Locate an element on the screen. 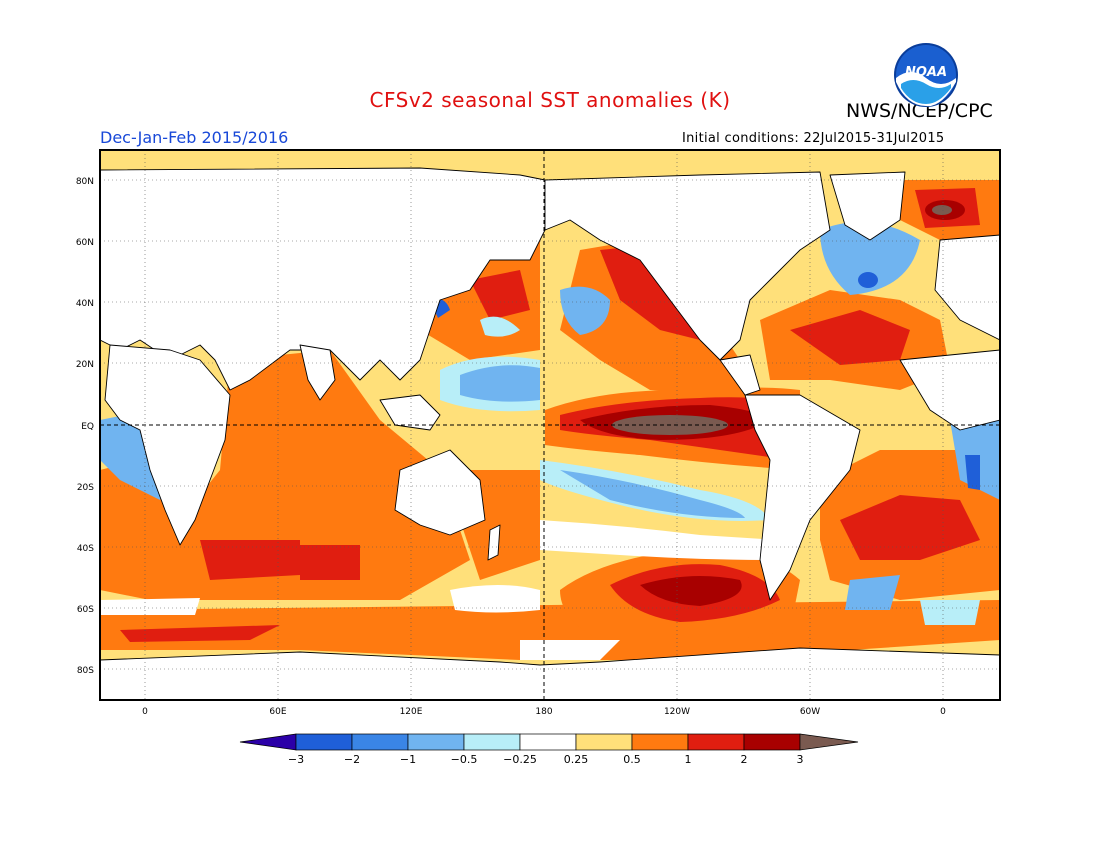  season-label: Dec-Jan-Feb 2015/2016 is located at coordinates (194, 137).